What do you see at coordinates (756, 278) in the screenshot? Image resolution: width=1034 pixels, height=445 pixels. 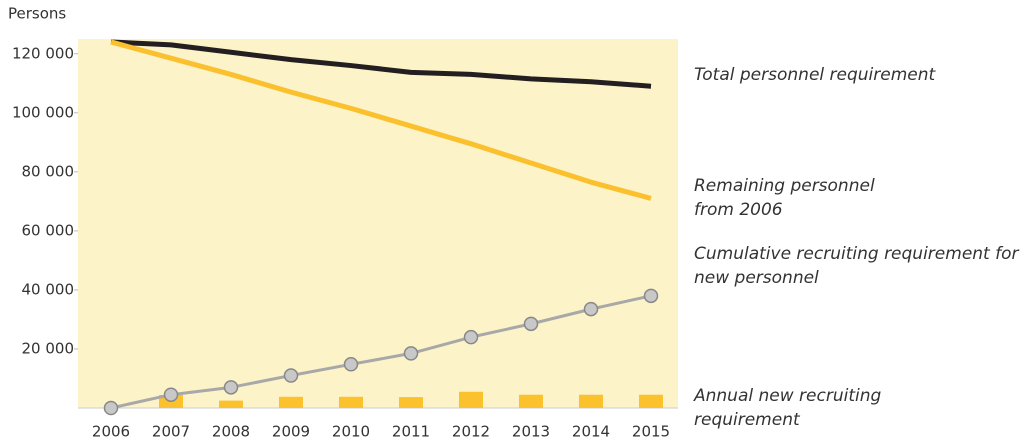 I see `series-label-line: new personnel` at bounding box center [756, 278].